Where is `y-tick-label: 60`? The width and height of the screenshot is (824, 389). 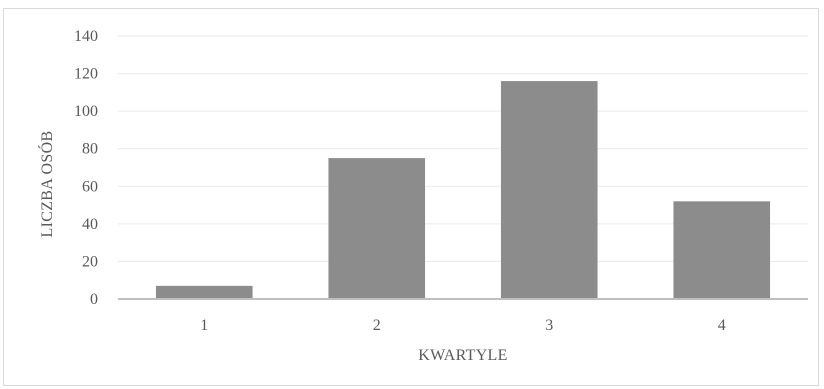 y-tick-label: 60 is located at coordinates (90, 186).